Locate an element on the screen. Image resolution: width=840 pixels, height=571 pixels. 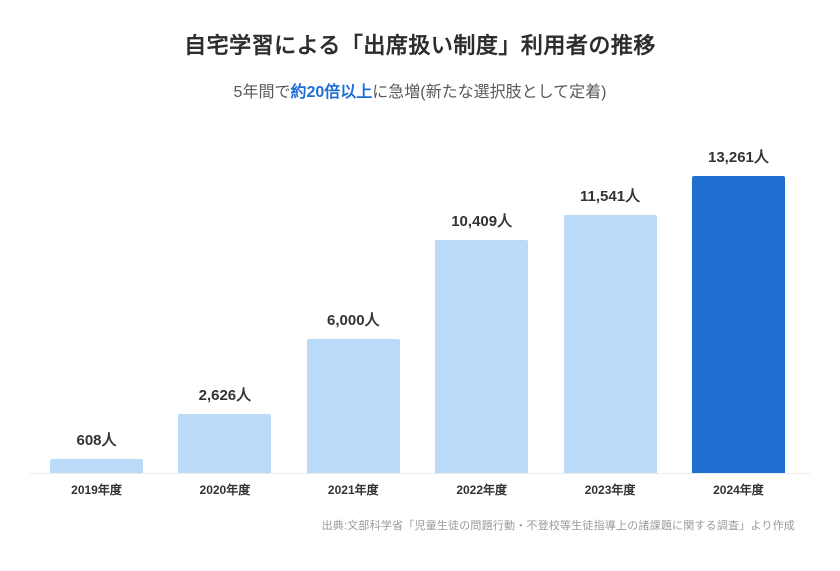
bar-2020年度 is located at coordinates (225, 443).